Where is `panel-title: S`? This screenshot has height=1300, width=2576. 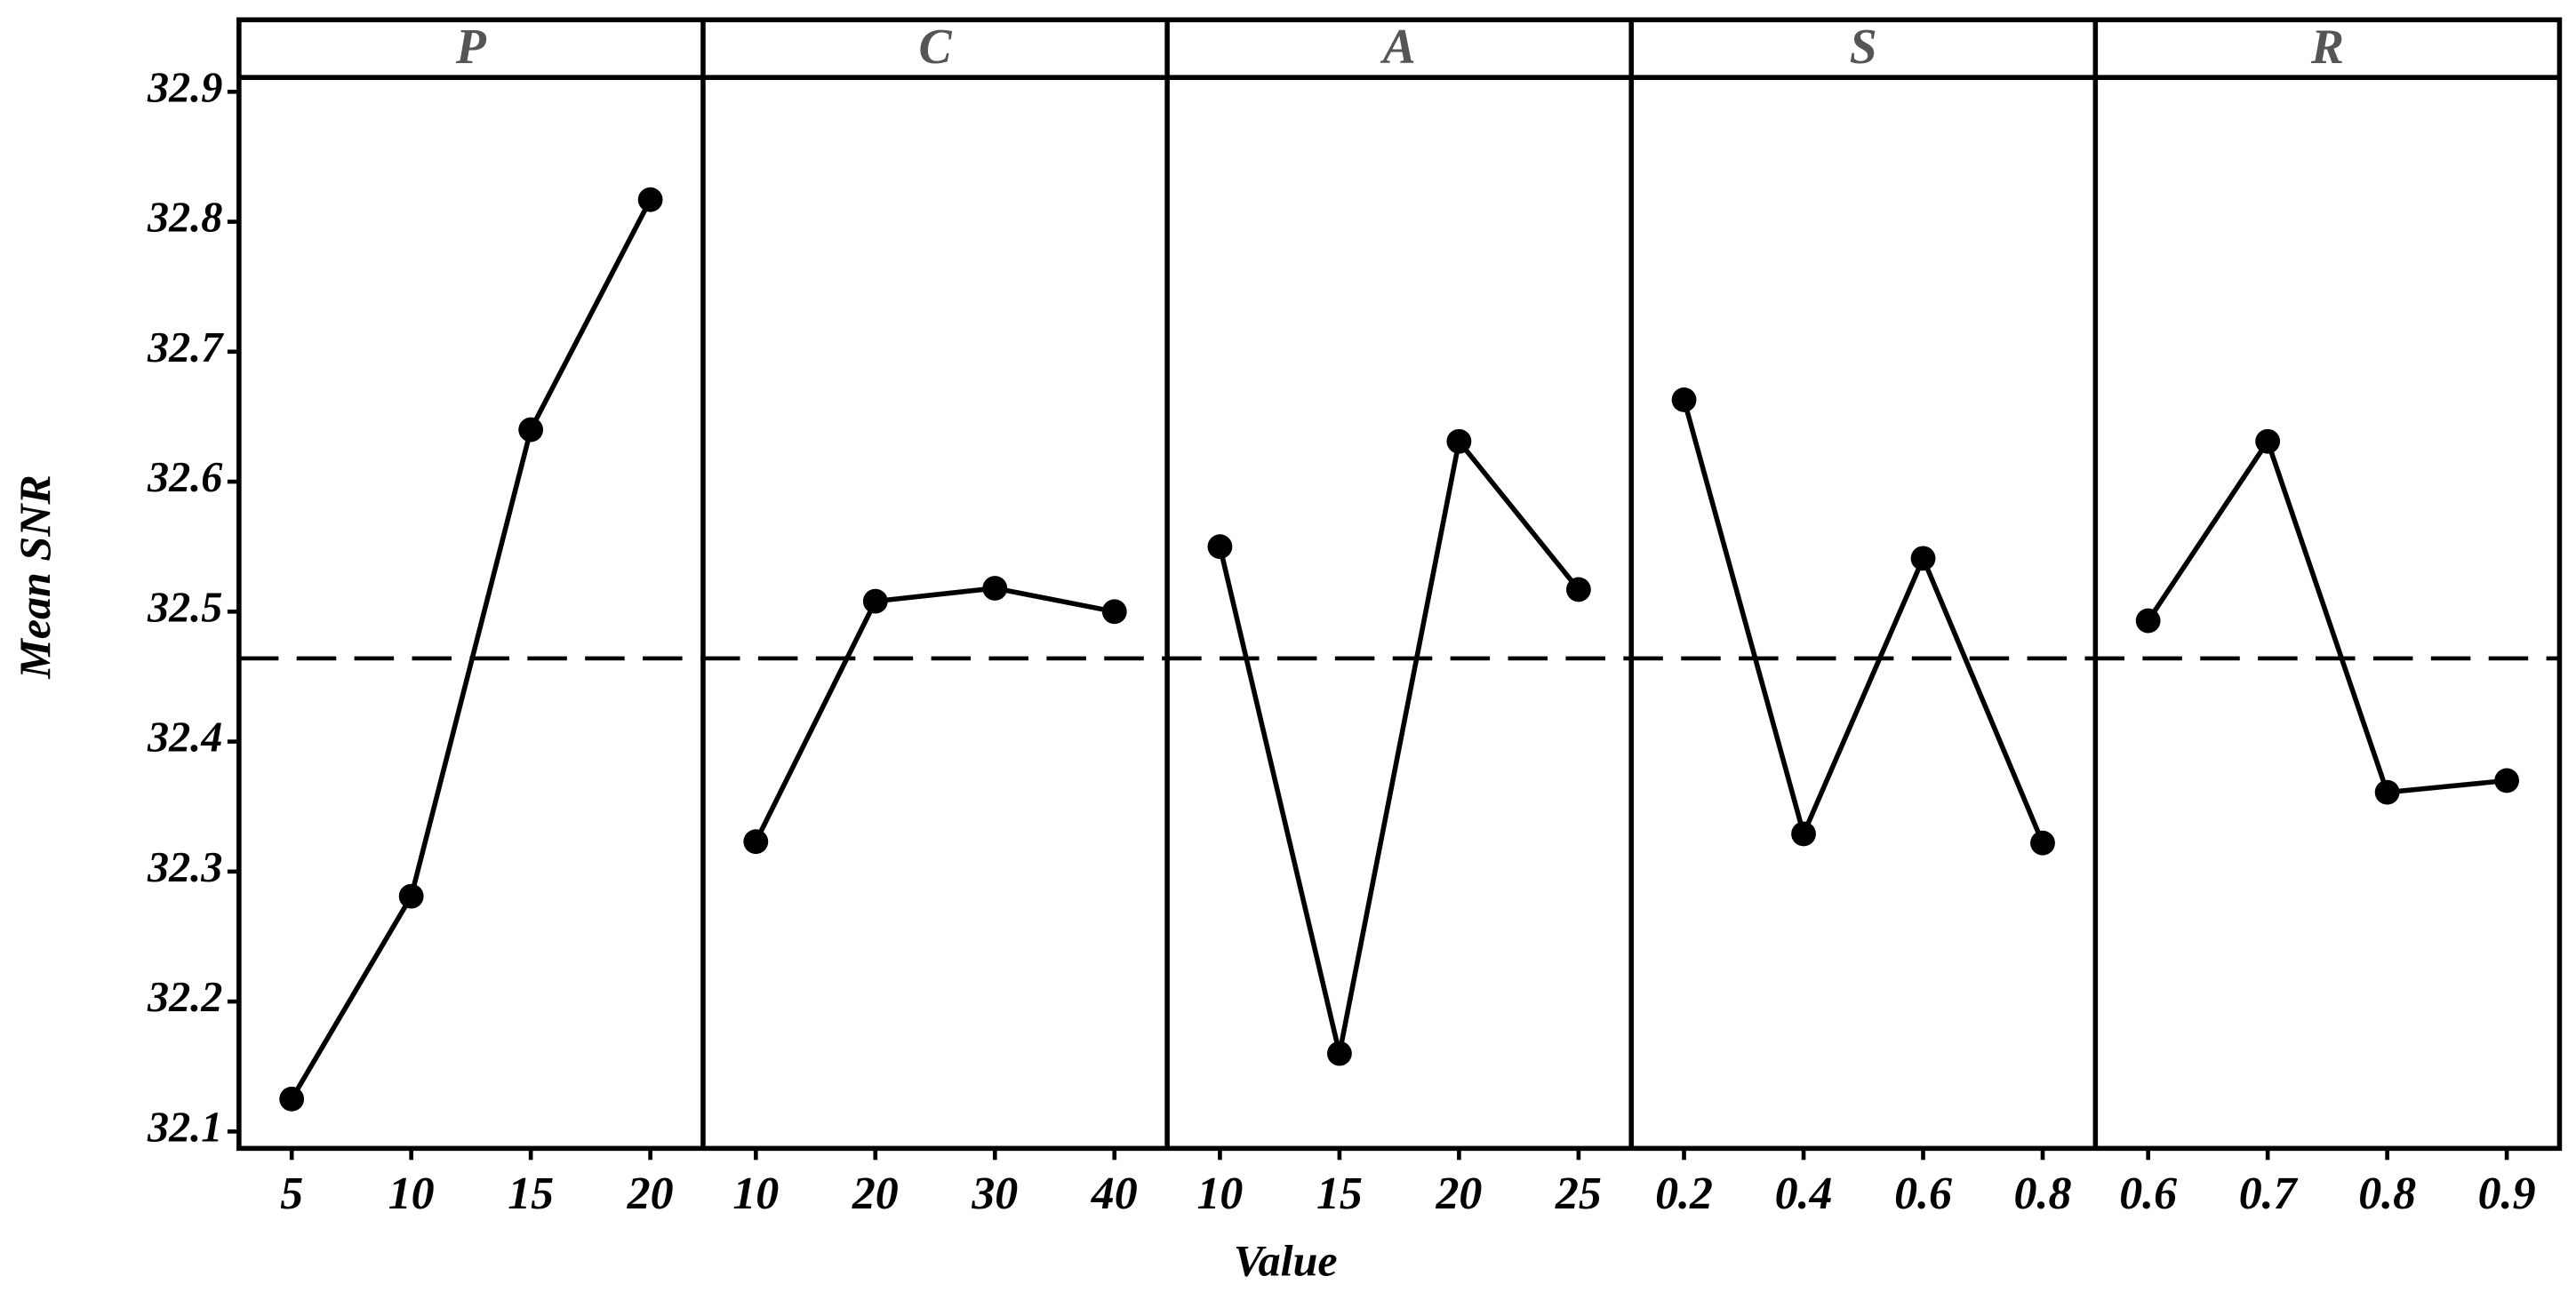
panel-title: S is located at coordinates (1863, 48).